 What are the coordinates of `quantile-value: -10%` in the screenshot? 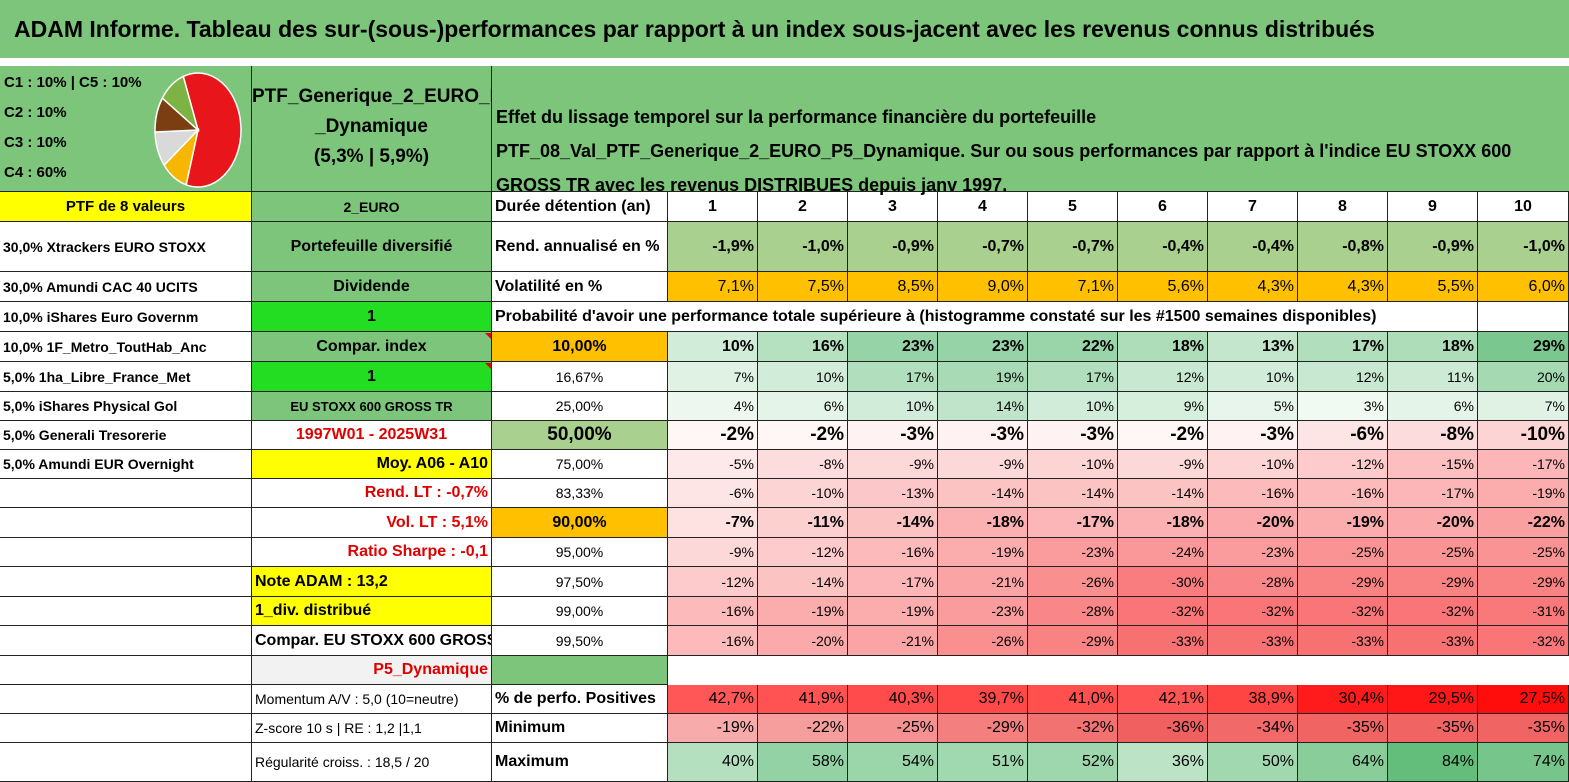 It's located at (1253, 464).